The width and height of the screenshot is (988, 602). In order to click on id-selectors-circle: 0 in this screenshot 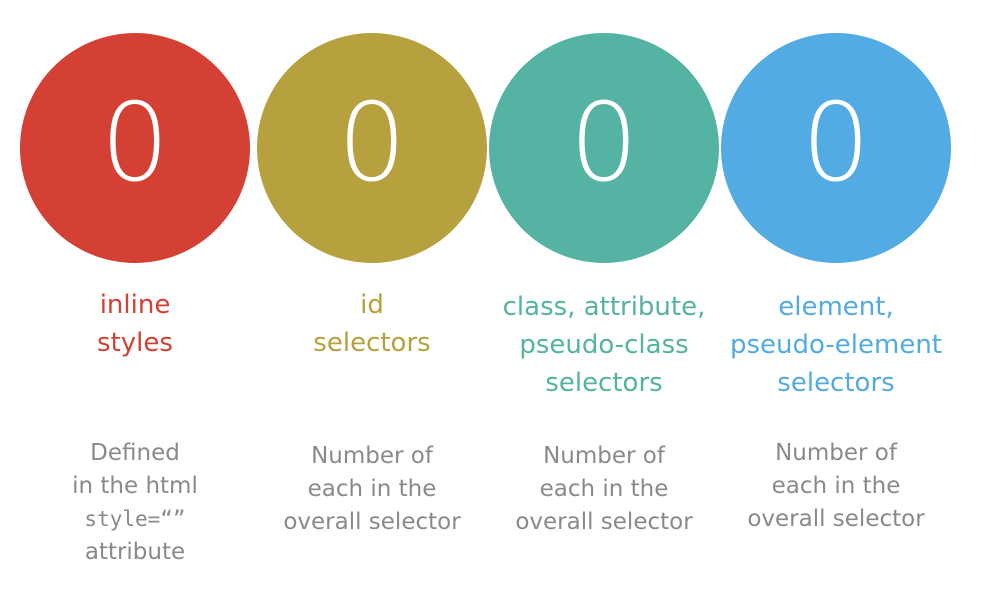, I will do `click(372, 148)`.